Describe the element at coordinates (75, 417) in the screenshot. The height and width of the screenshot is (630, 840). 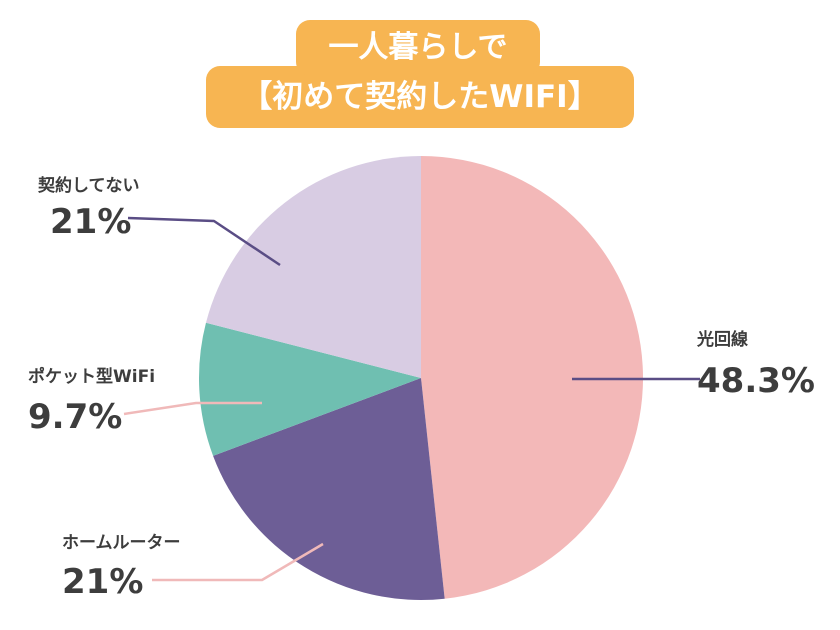
I see `slice-label-value-3: 9.7%` at that location.